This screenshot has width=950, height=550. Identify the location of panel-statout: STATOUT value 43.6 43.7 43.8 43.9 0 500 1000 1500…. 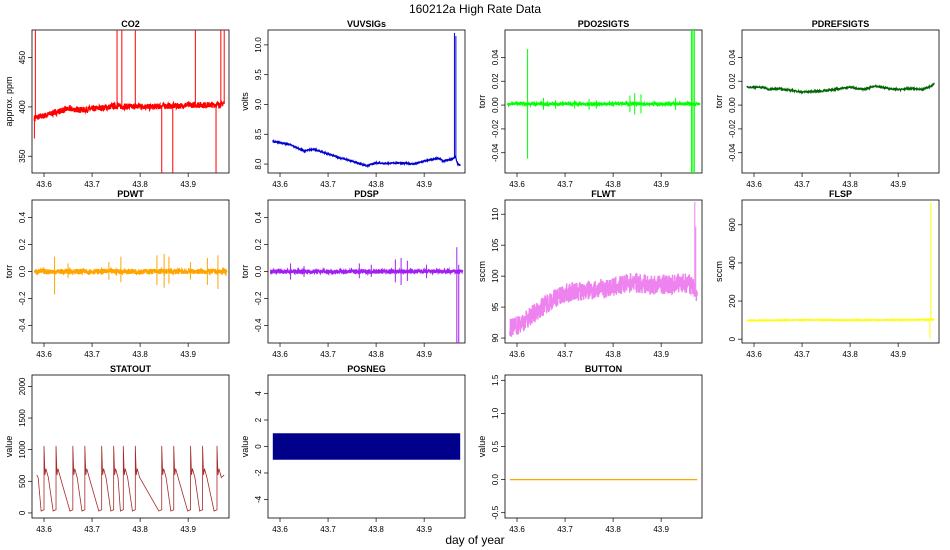
(117, 449).